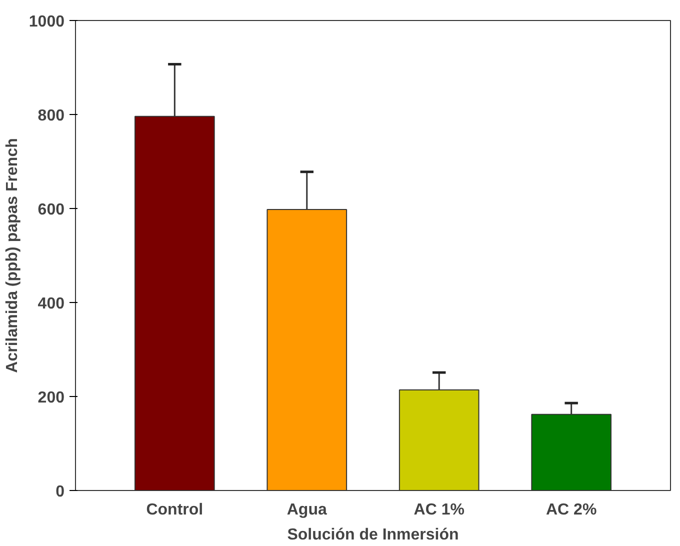 Image resolution: width=680 pixels, height=546 pixels. Describe the element at coordinates (373, 535) in the screenshot. I see `x-axis-title: Solución de Inmersión` at that location.